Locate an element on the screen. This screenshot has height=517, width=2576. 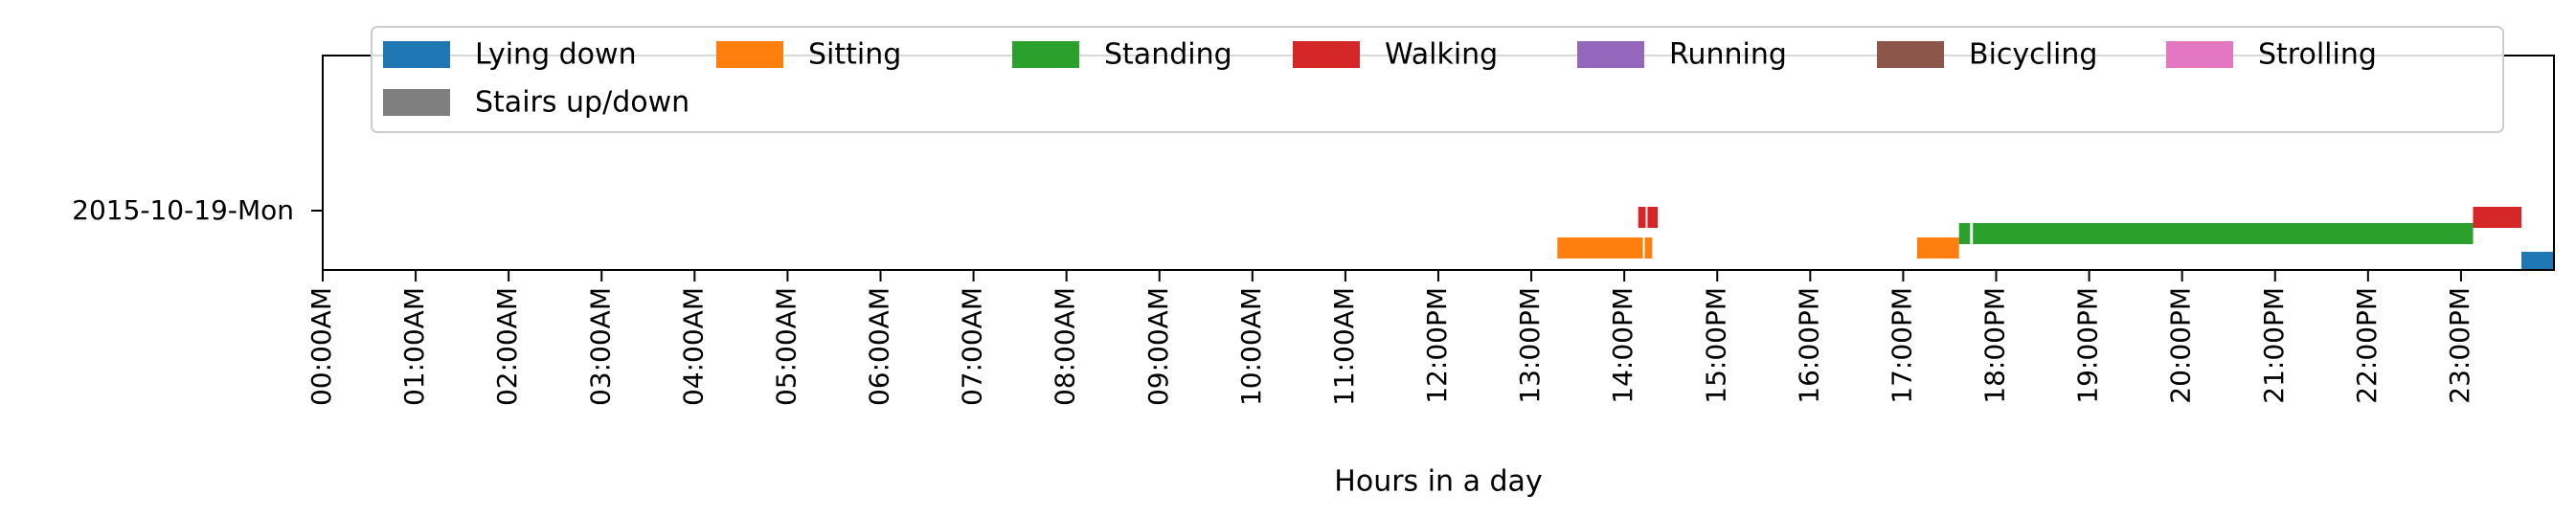
legend-swatch-stairs-up-down is located at coordinates (416, 102).